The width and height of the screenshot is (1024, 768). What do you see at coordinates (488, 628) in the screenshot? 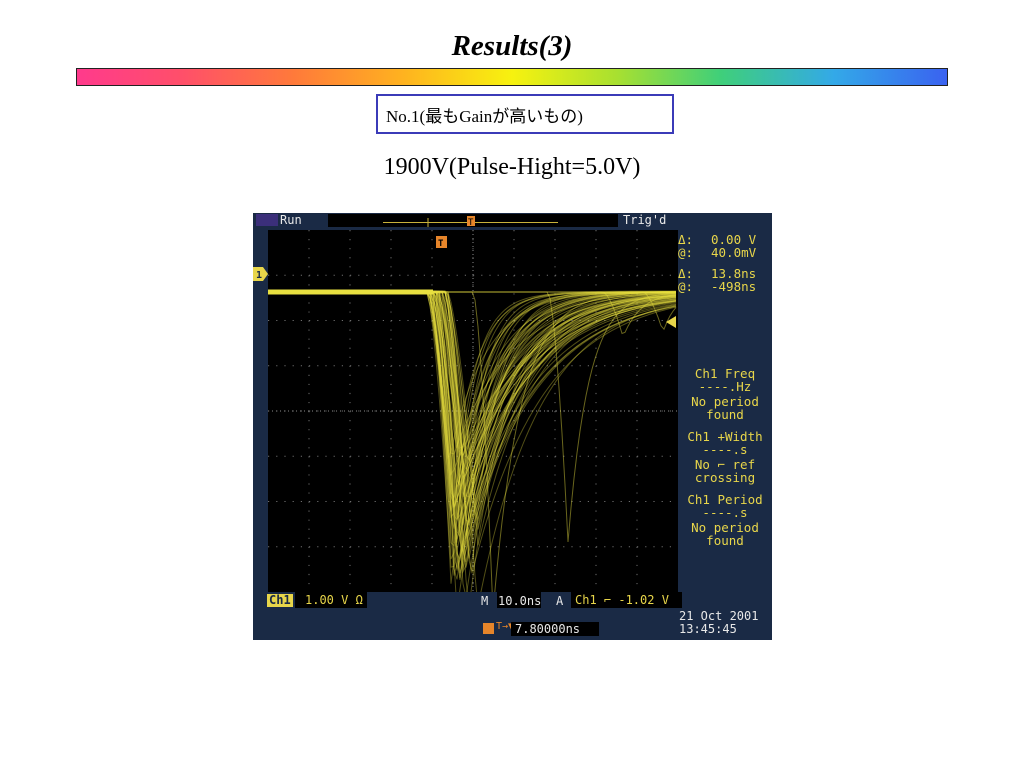
I see `trigger-position-icon` at bounding box center [488, 628].